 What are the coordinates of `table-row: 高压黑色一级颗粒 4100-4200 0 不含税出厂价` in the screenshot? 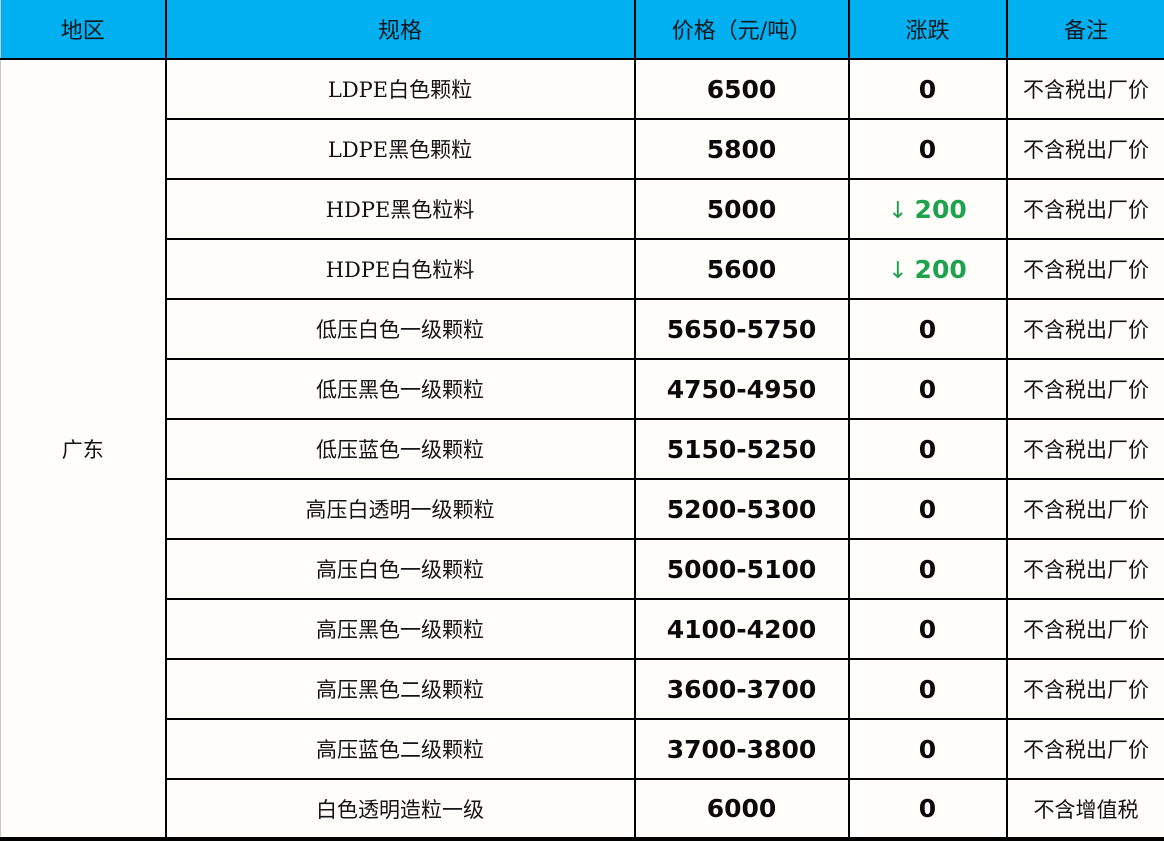 It's located at (582, 629).